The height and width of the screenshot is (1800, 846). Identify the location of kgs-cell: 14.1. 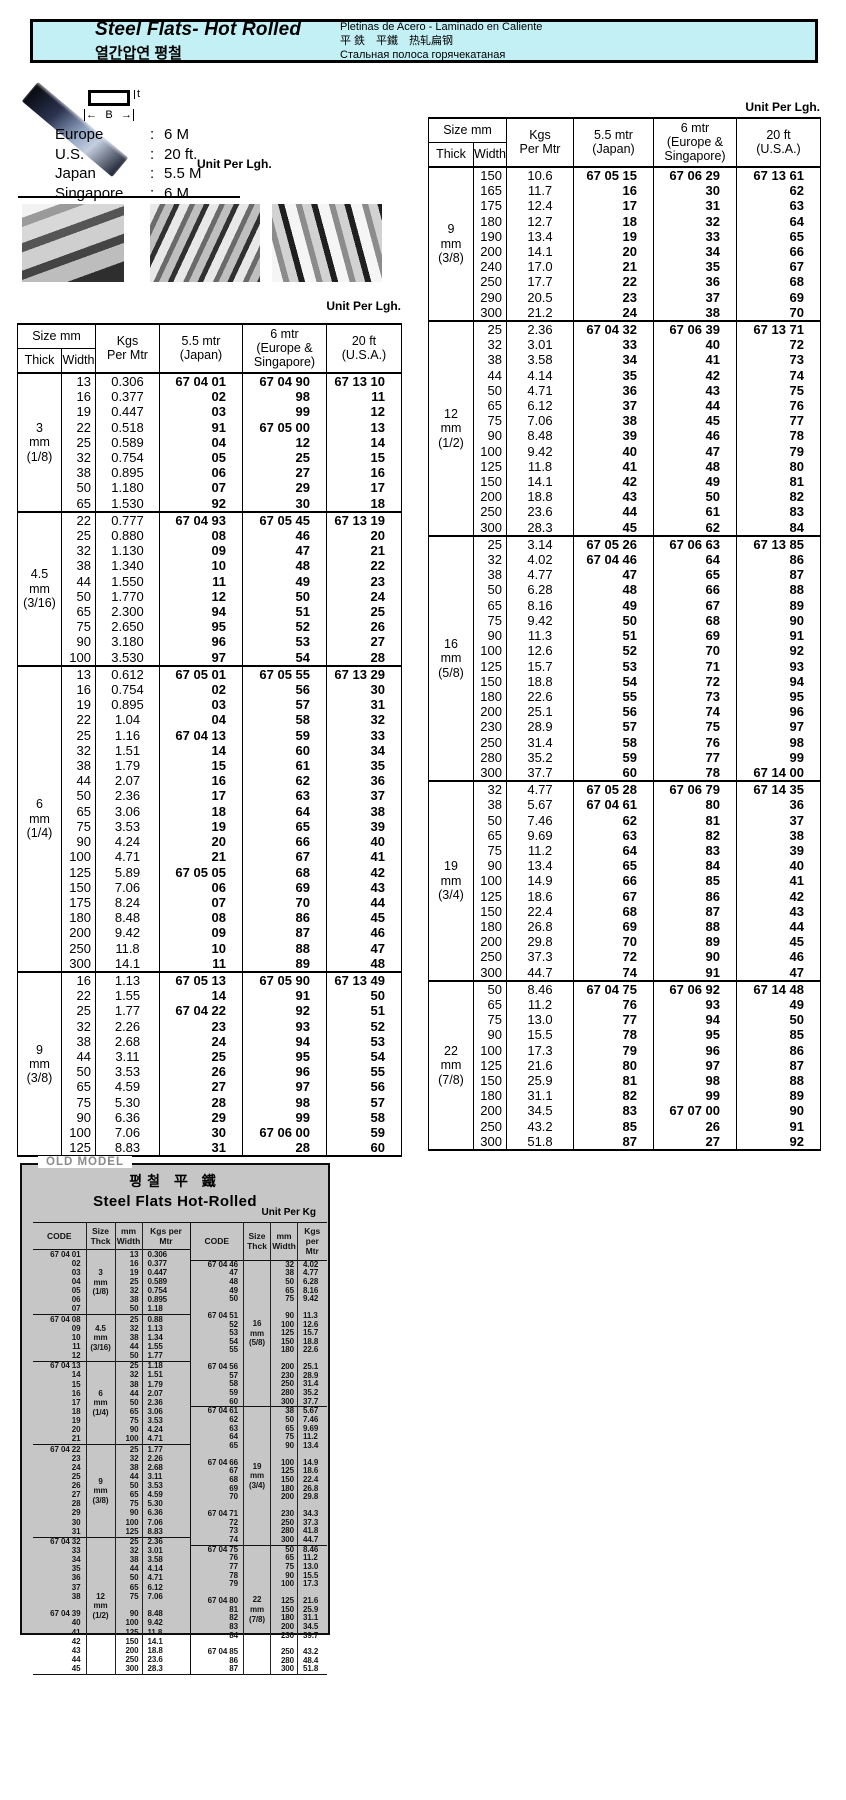
(540, 252).